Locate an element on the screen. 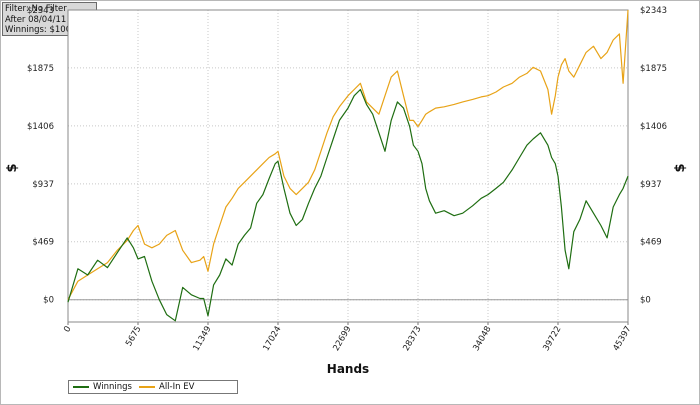 This screenshot has height=405, width=700. y-tick-label-left: $937 is located at coordinates (43, 185).